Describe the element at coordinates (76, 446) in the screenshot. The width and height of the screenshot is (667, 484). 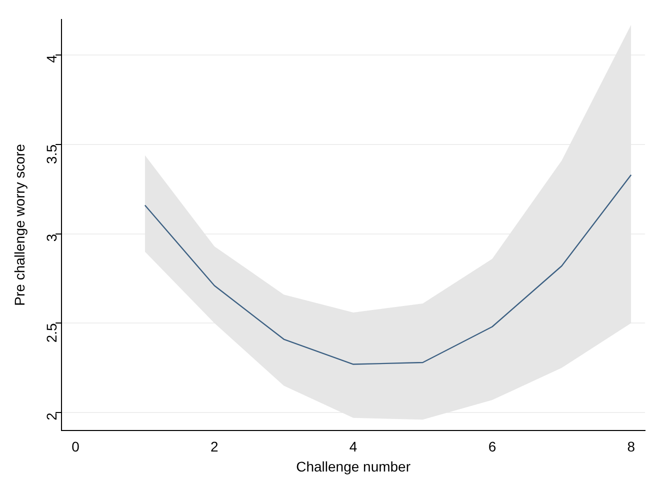
I see `x-tick-label: 0` at that location.